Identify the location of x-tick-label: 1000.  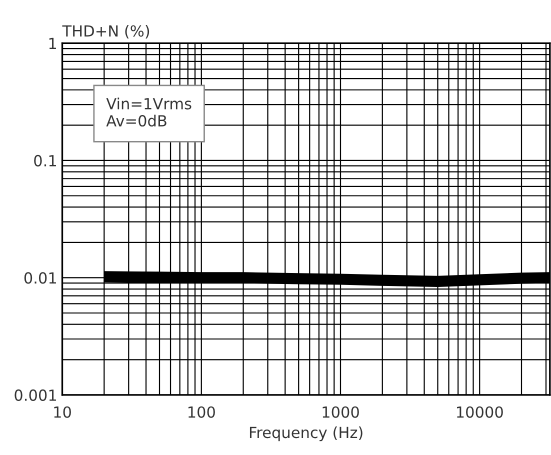
(340, 412).